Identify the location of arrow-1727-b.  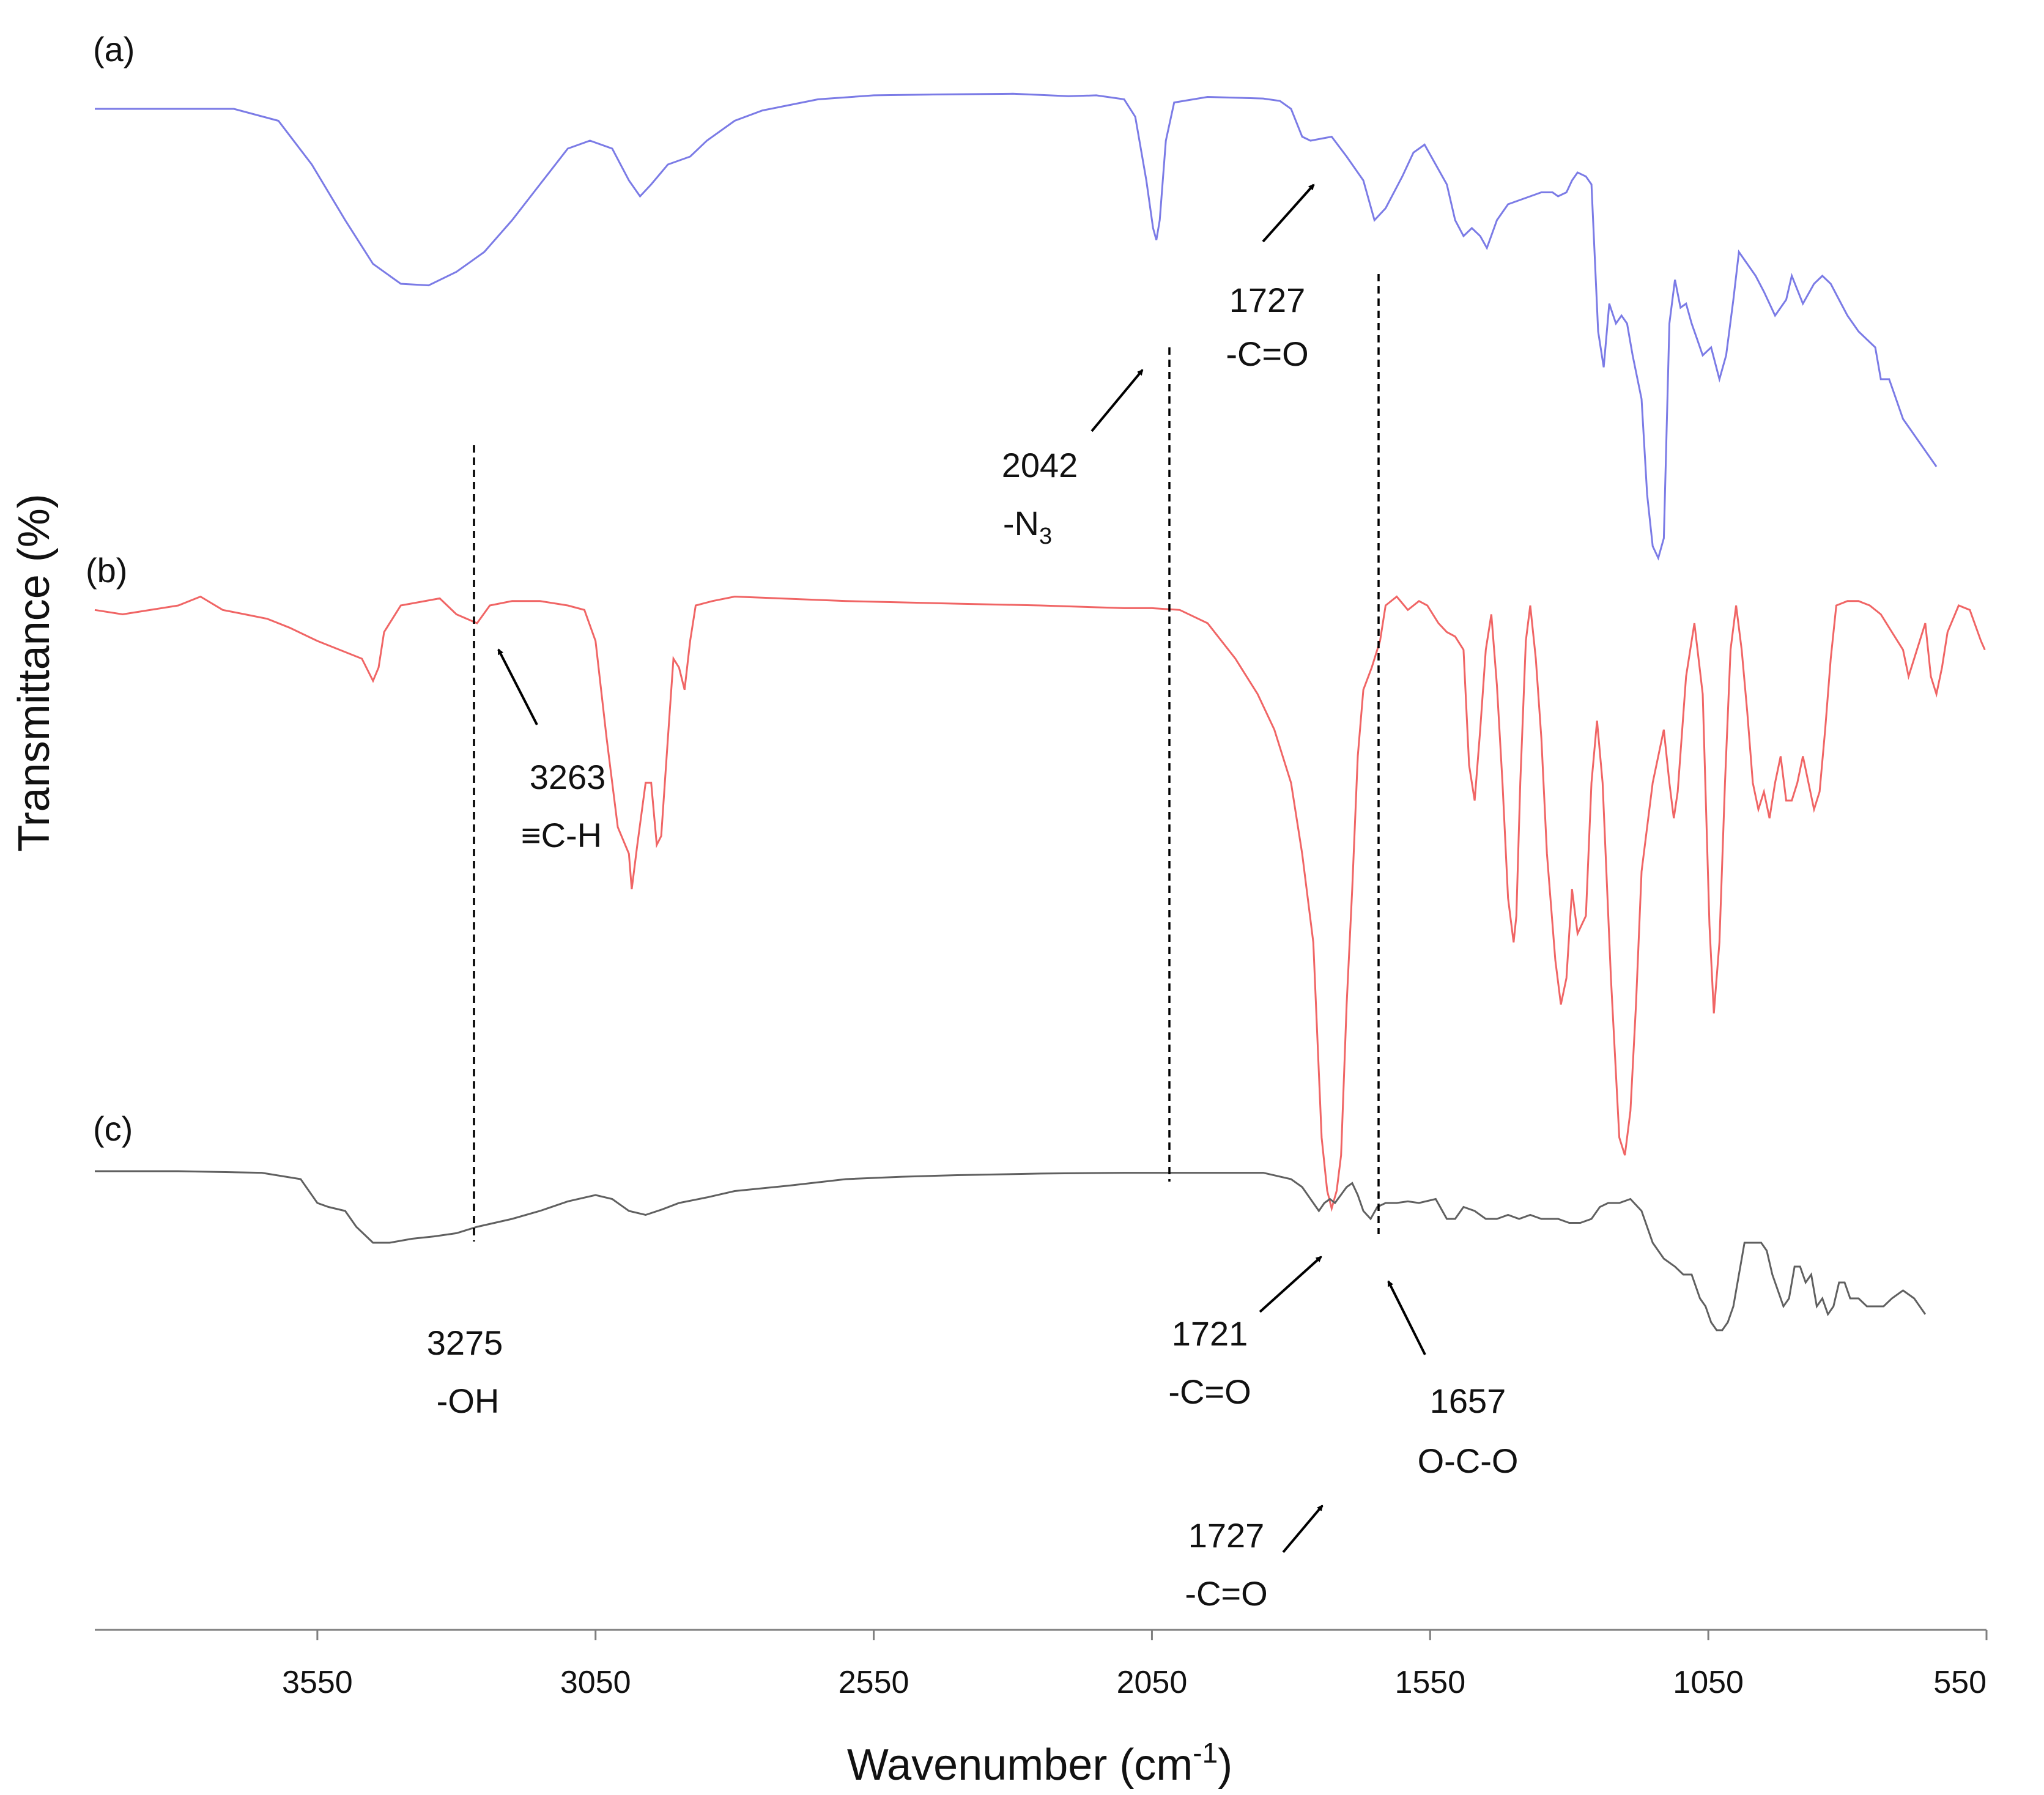
(1303, 1529).